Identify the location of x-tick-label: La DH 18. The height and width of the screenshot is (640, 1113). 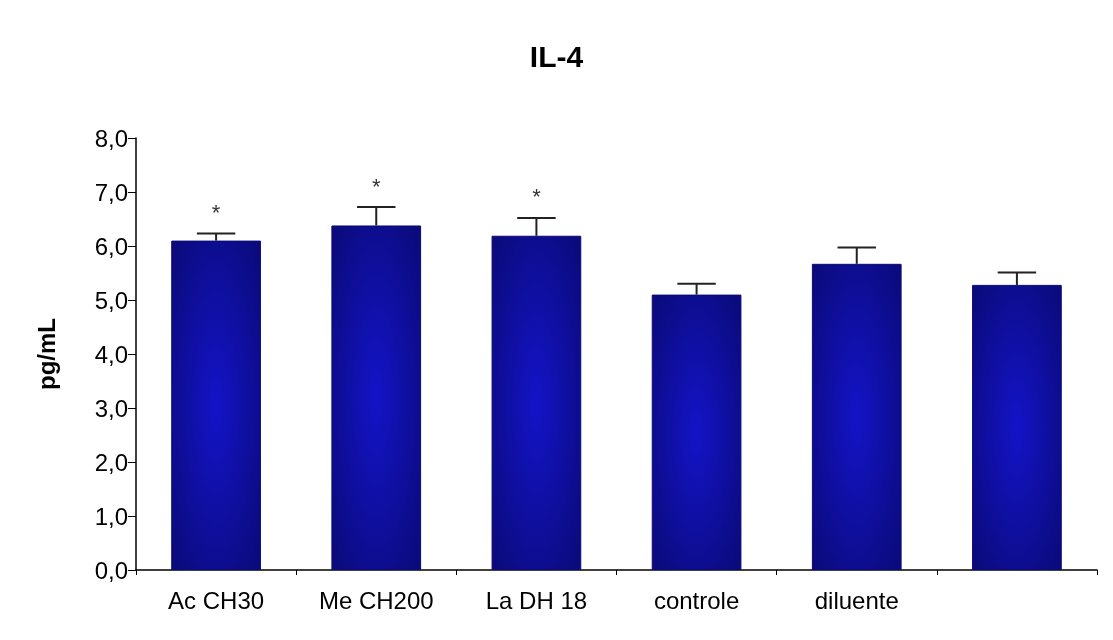
(536, 600).